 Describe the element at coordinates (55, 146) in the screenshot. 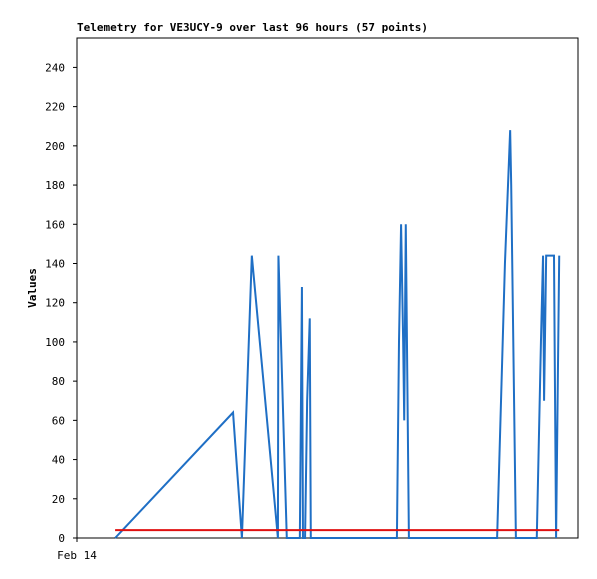

I see `y-tick-label: 200` at that location.